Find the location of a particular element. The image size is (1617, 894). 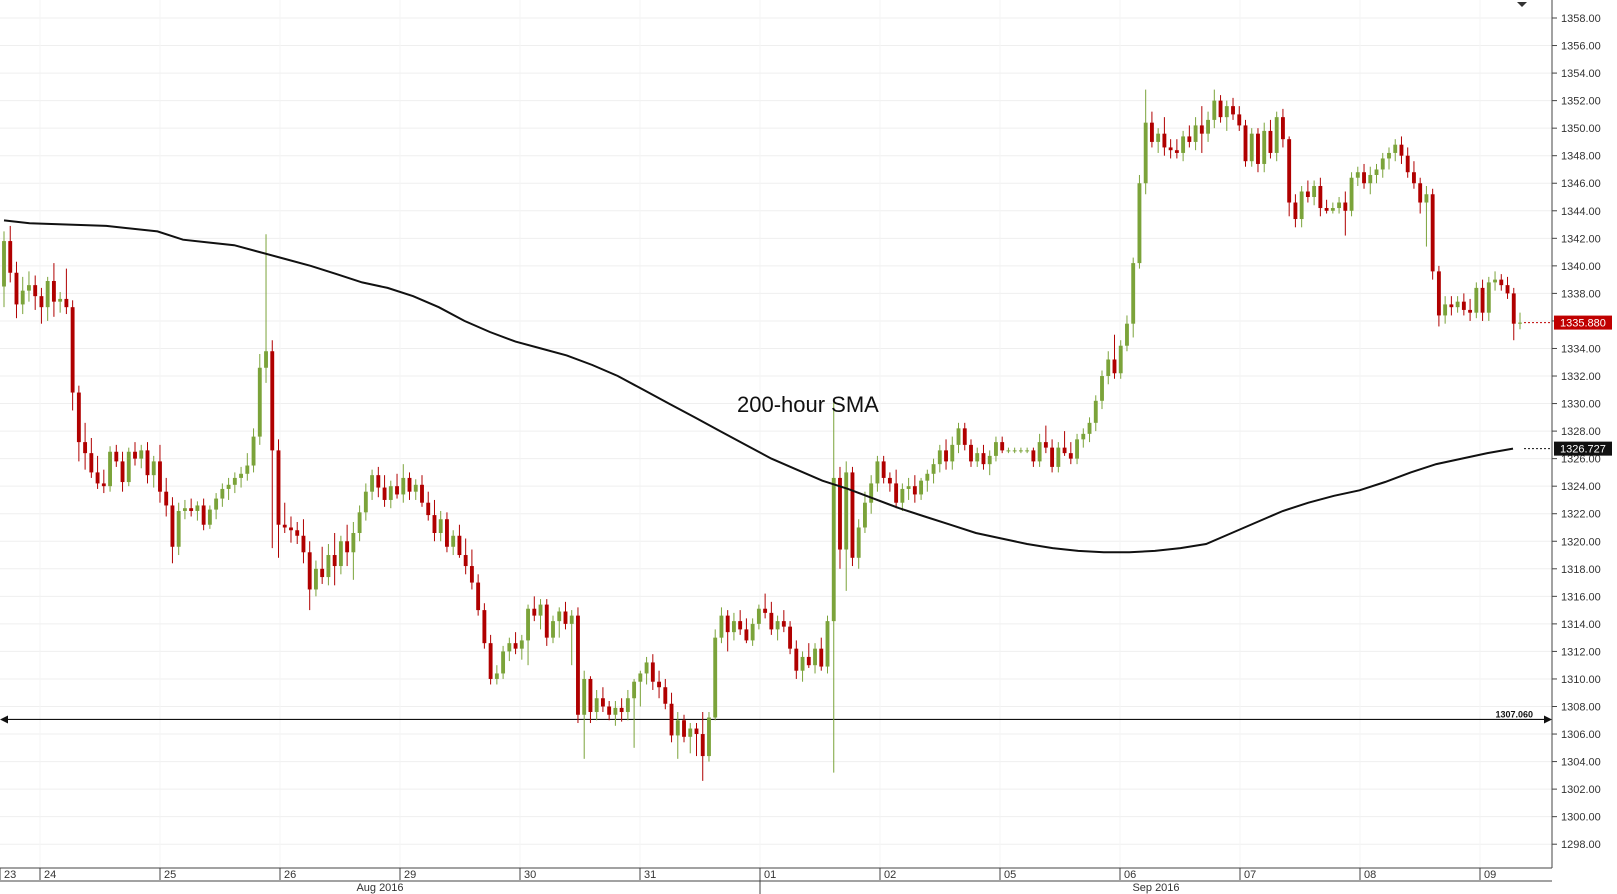

arrow-right-icon is located at coordinates (1548, 719).